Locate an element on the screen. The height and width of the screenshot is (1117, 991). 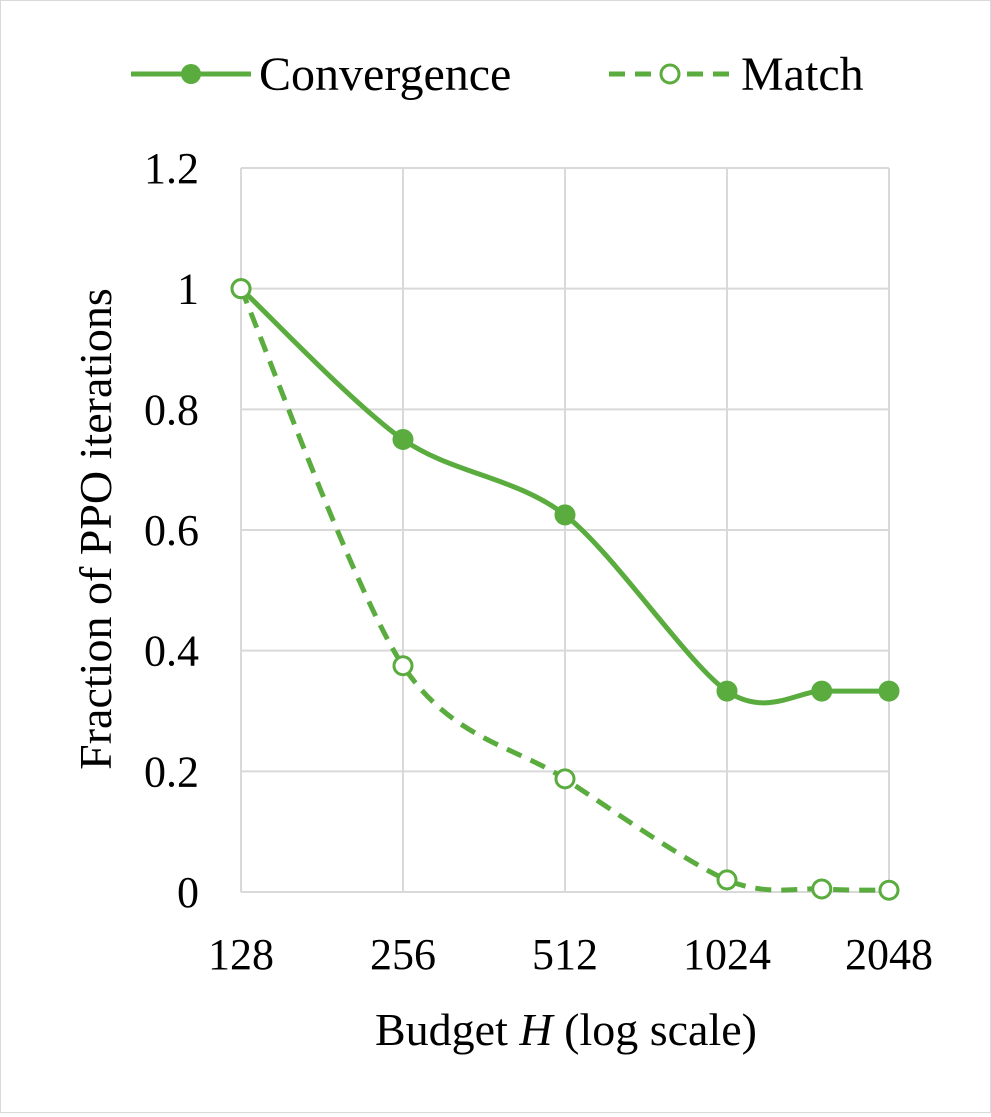
y-axis-title: Fraction of PPO iterations is located at coordinates (95, 529).